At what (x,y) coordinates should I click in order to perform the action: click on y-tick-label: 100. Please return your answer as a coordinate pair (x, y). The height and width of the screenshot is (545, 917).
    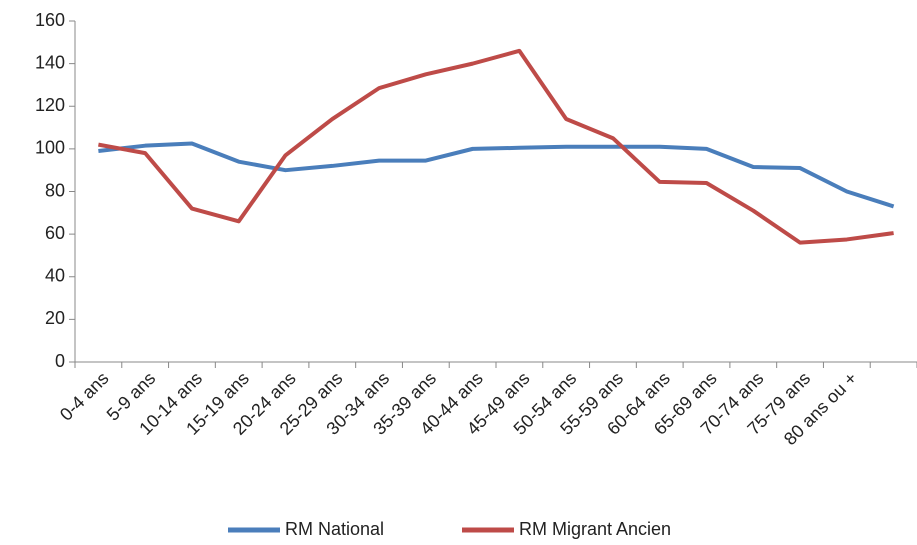
    Looking at the image, I should click on (50, 148).